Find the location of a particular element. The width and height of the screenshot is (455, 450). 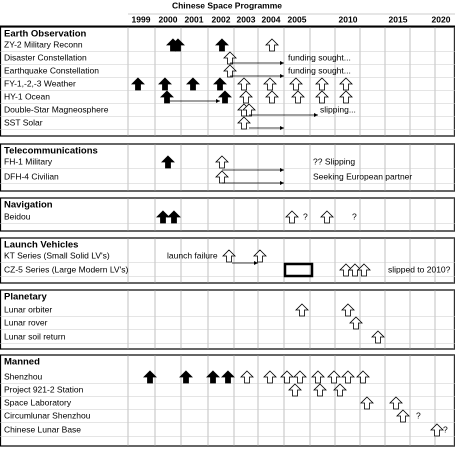

year-label: 2001 is located at coordinates (194, 19).